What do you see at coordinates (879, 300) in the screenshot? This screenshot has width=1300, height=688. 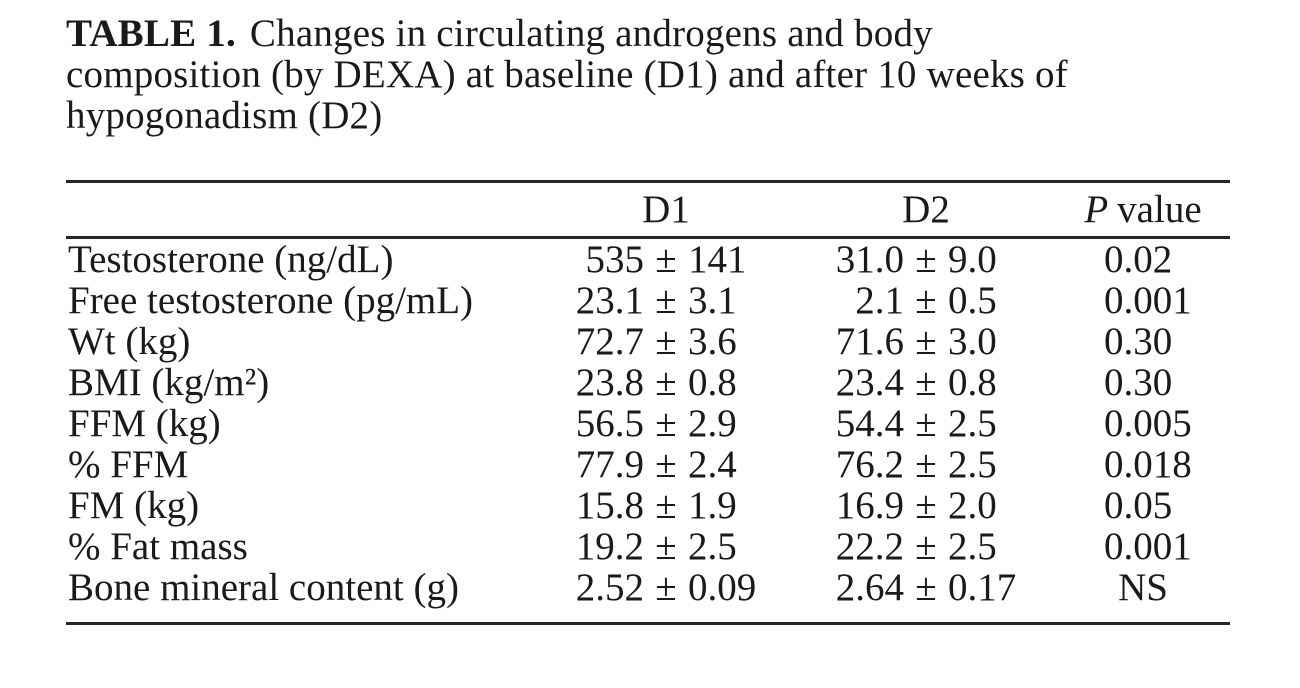 I see `d2-mean: 2.1` at bounding box center [879, 300].